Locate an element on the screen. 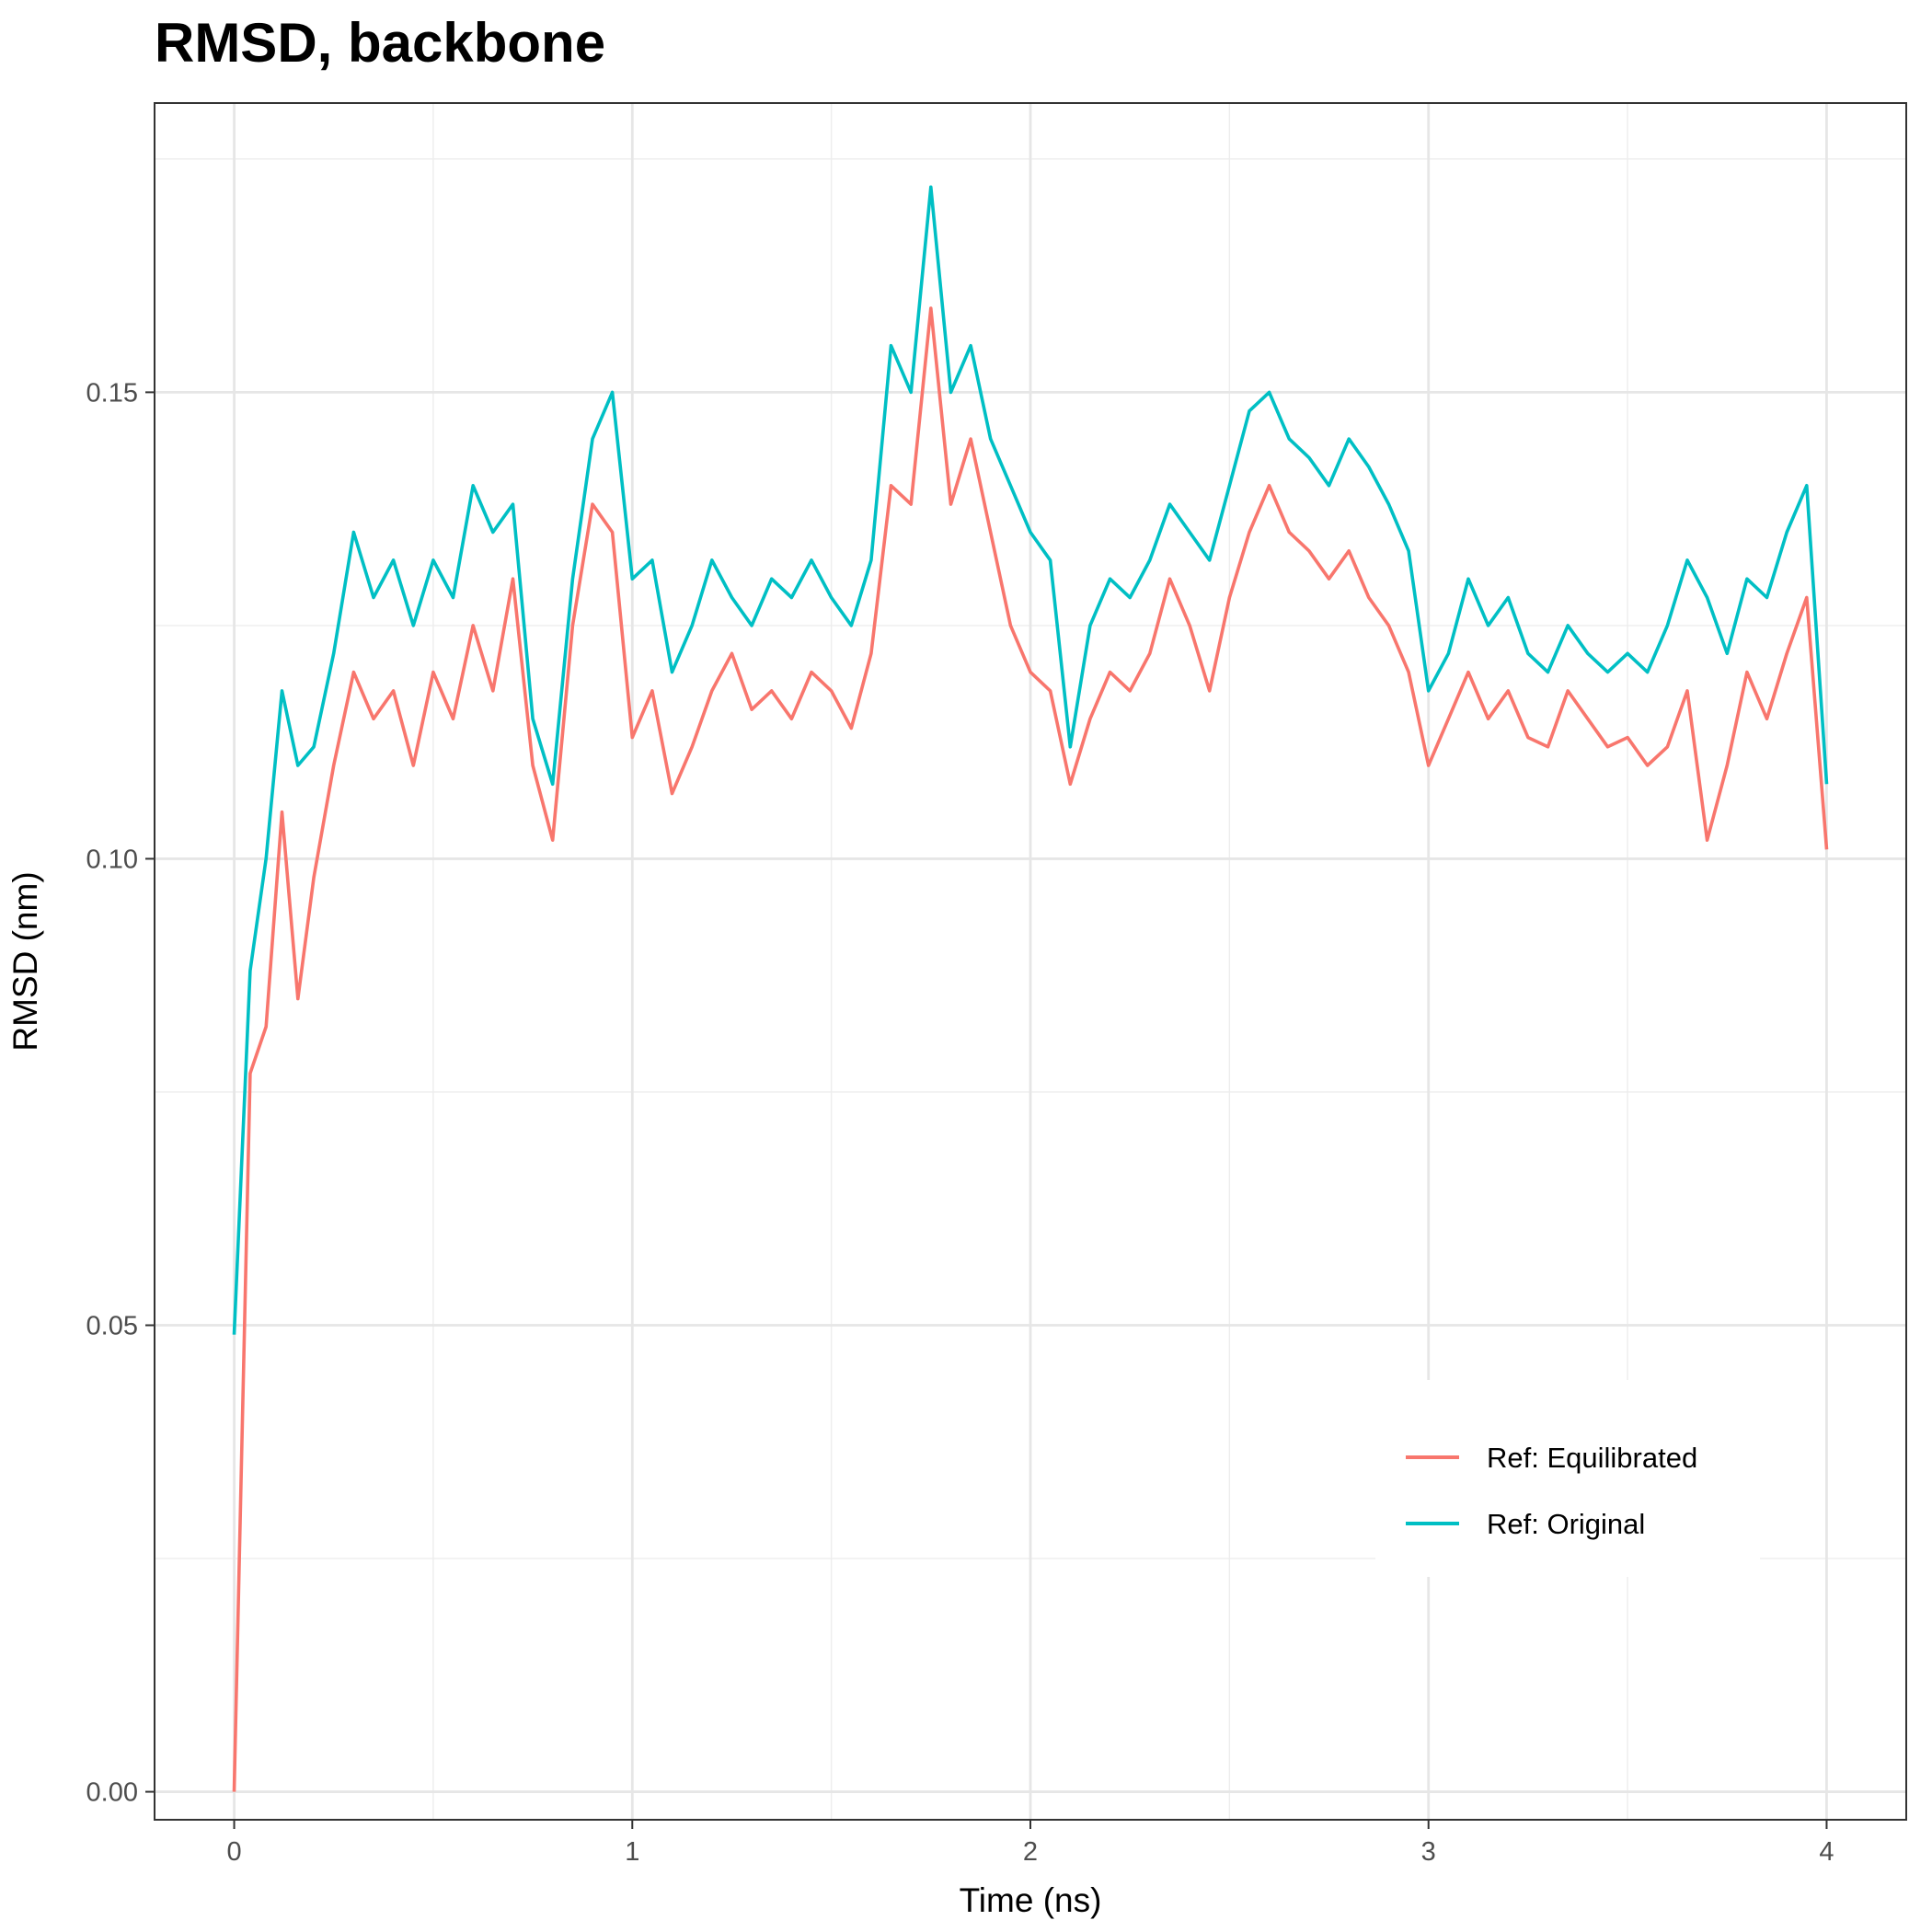  y-tick-label: 0.10 is located at coordinates (112, 859).